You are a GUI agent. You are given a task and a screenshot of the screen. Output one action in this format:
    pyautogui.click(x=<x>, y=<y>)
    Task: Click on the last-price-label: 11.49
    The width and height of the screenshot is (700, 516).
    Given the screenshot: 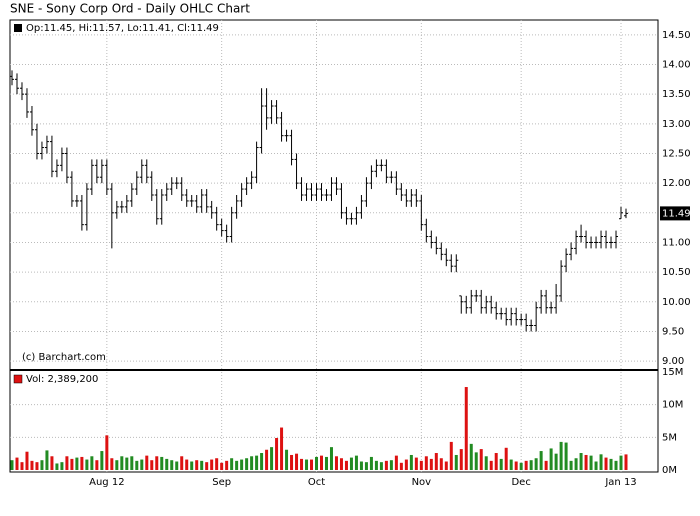 What is the action you would take?
    pyautogui.click(x=676, y=213)
    